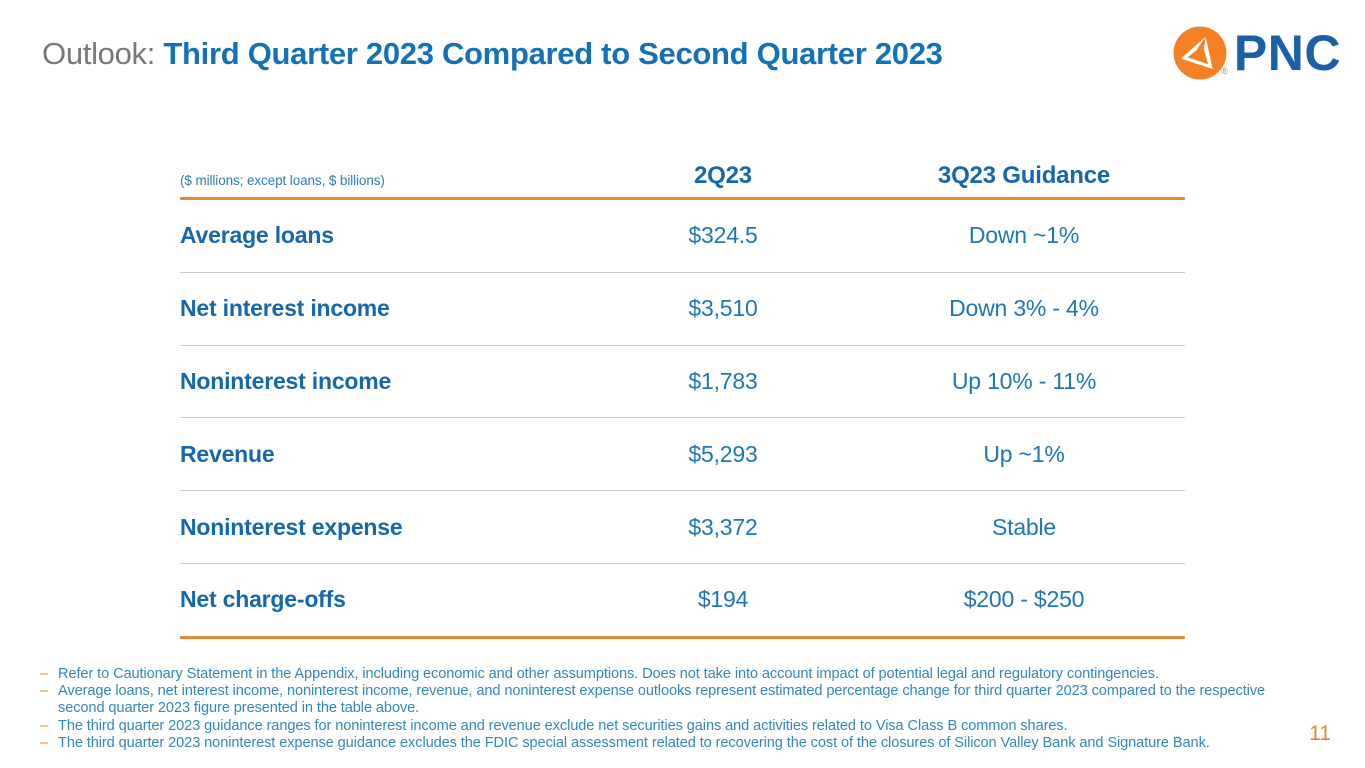 The image size is (1365, 768). I want to click on row-2q23-value: $5,293, so click(723, 453).